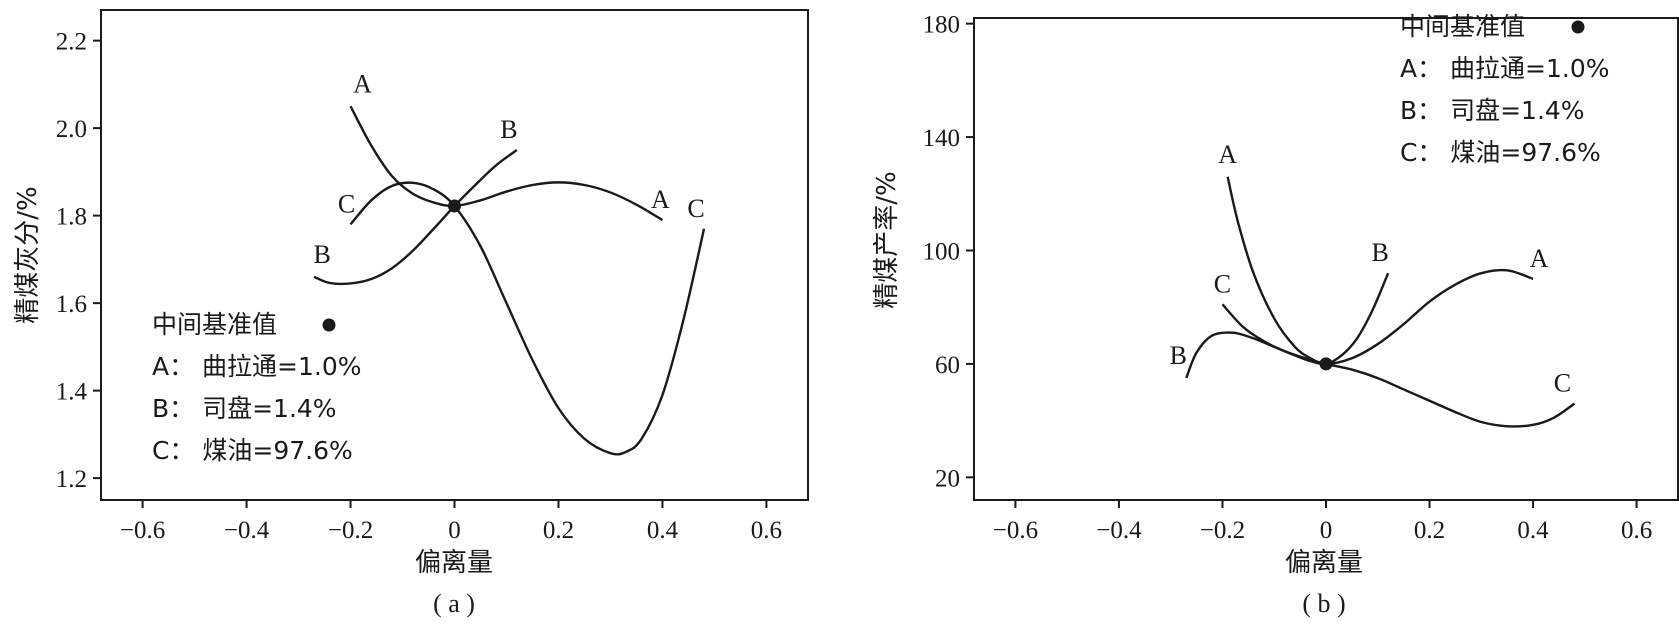 This screenshot has height=629, width=1679. I want to click on y-tick-label: 140, so click(942, 138).